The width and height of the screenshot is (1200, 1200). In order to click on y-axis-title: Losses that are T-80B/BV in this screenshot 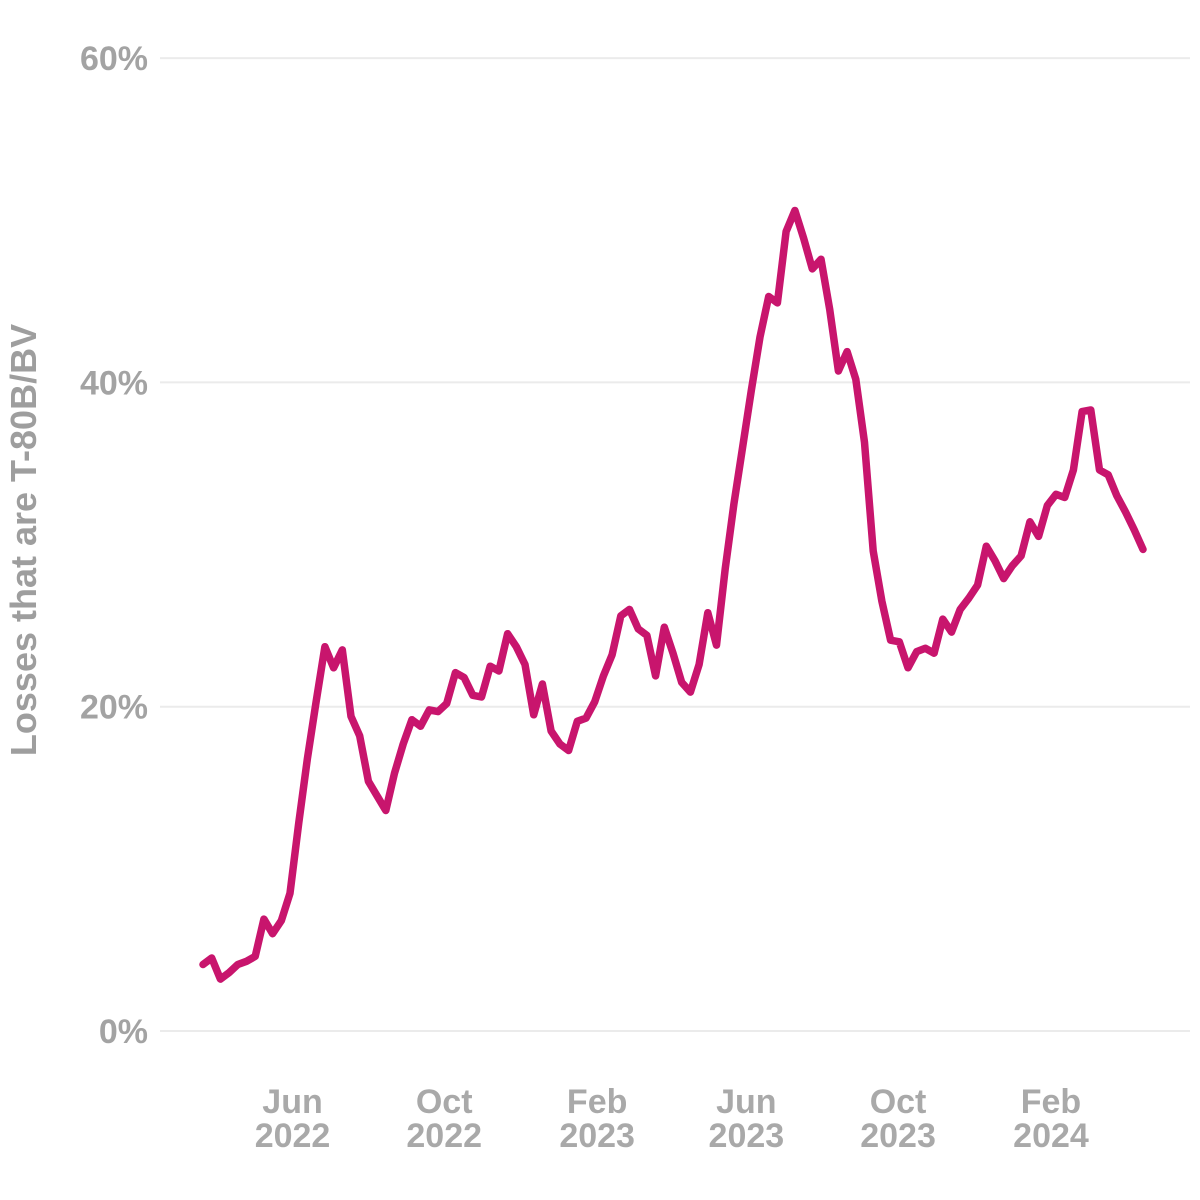, I will do `click(23, 540)`.